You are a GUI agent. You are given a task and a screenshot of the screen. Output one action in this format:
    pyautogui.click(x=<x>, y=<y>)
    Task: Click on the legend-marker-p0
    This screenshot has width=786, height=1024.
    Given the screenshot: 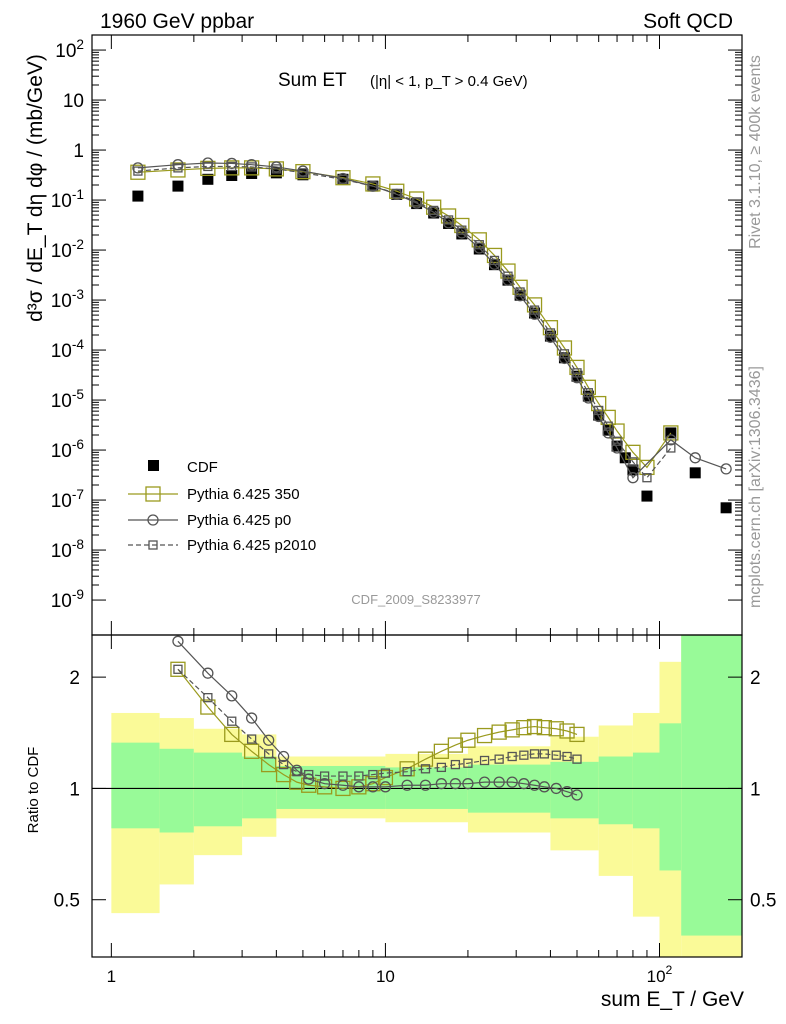 What is the action you would take?
    pyautogui.click(x=153, y=520)
    